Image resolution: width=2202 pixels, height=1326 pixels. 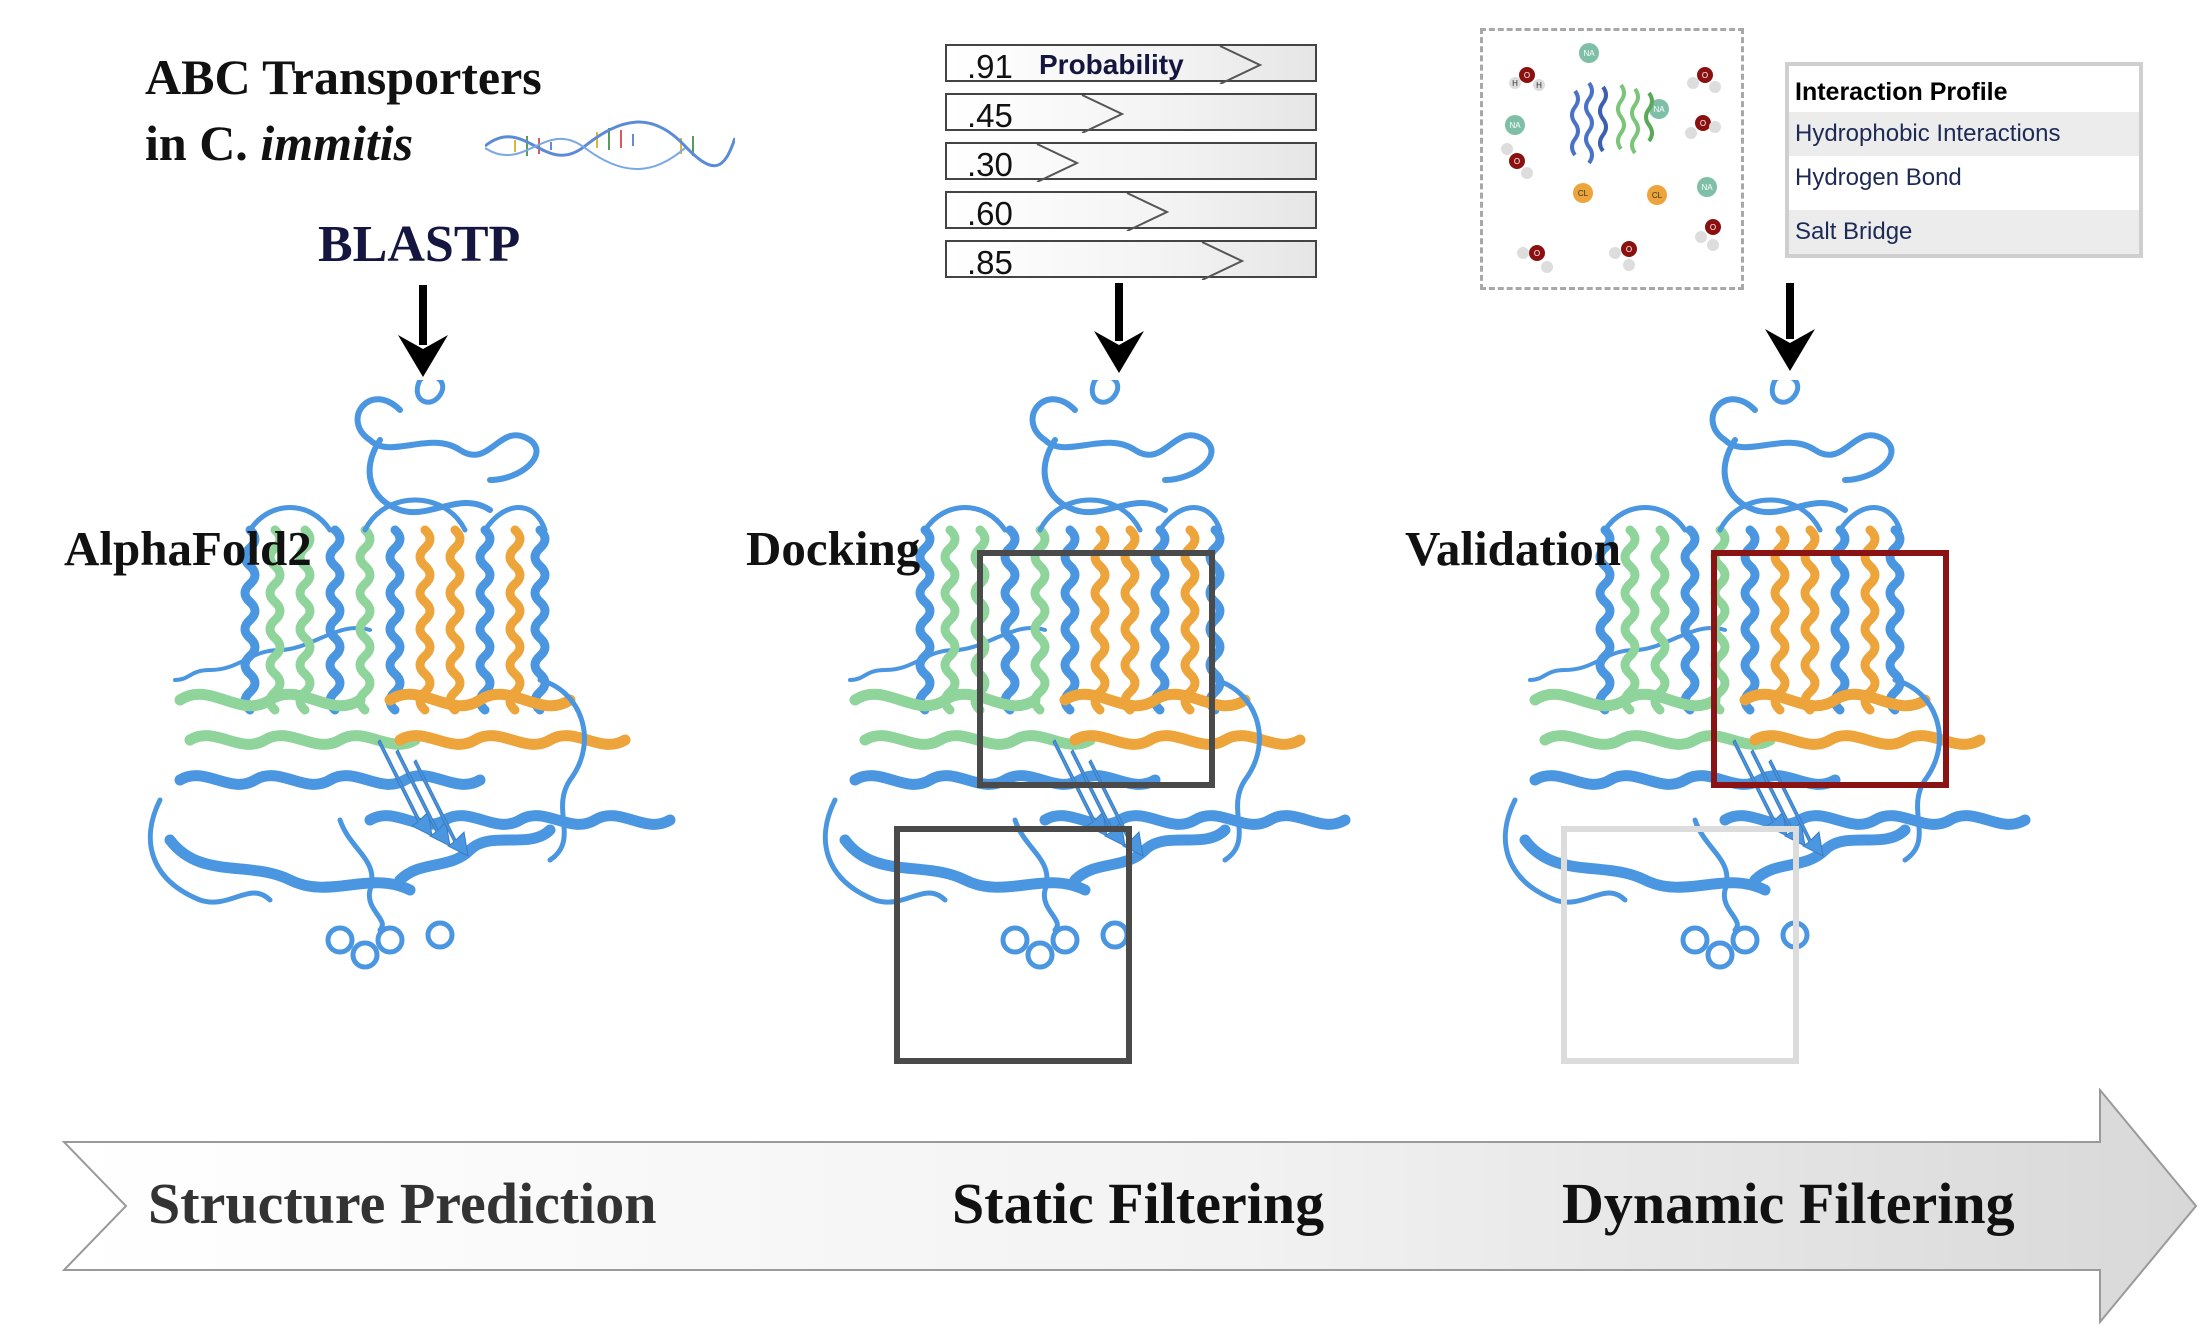 What do you see at coordinates (1964, 134) in the screenshot?
I see `interaction-row: Hydrophobic Interactions` at bounding box center [1964, 134].